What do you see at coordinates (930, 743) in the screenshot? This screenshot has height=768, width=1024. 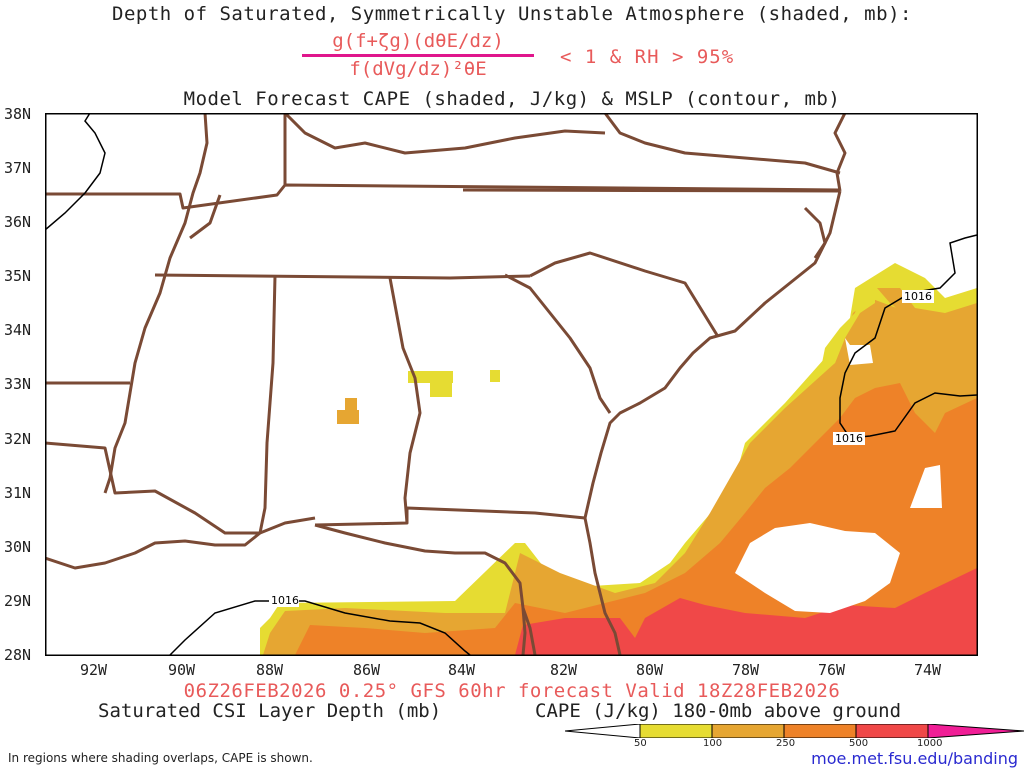 I see `colorbar-tick: 1000` at bounding box center [930, 743].